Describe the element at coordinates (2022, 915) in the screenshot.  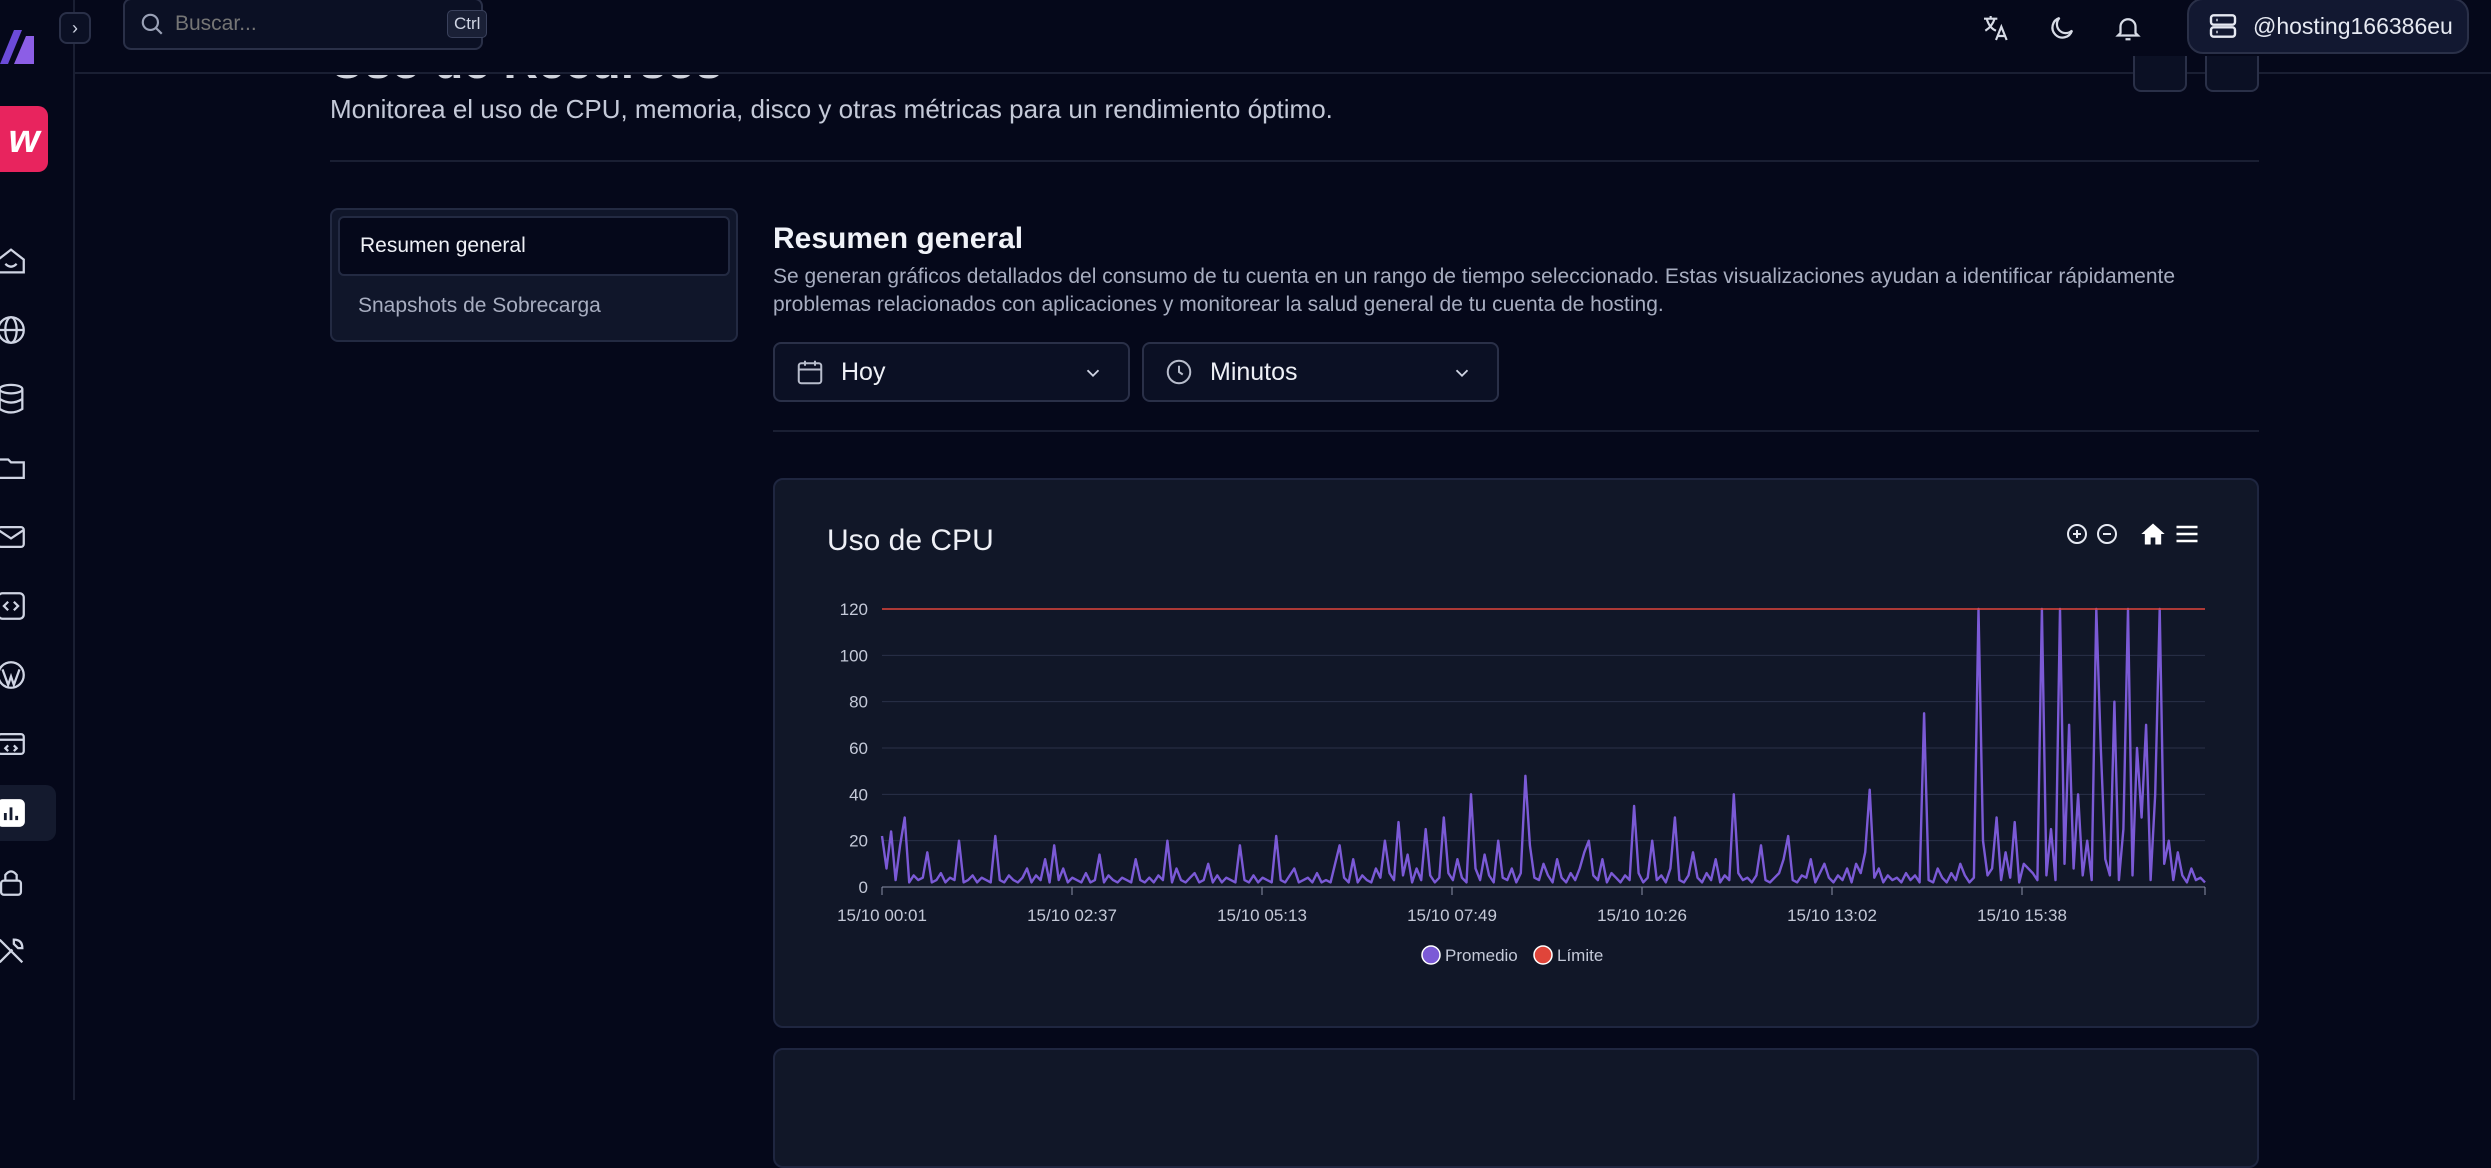
I see `x-tick-label: 15/10 15:38` at that location.